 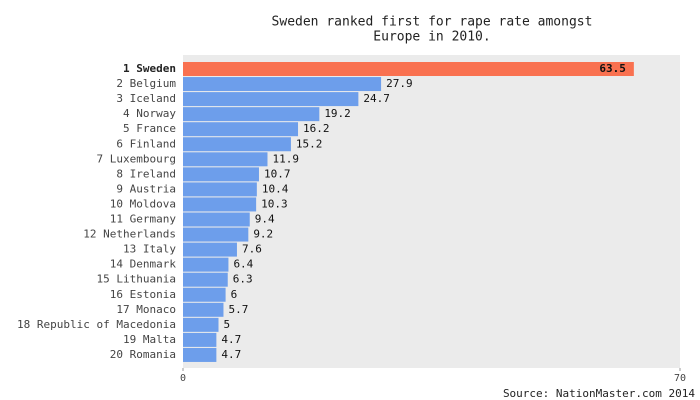 What do you see at coordinates (146, 309) in the screenshot?
I see `y-tick-label: 17 Monaco` at bounding box center [146, 309].